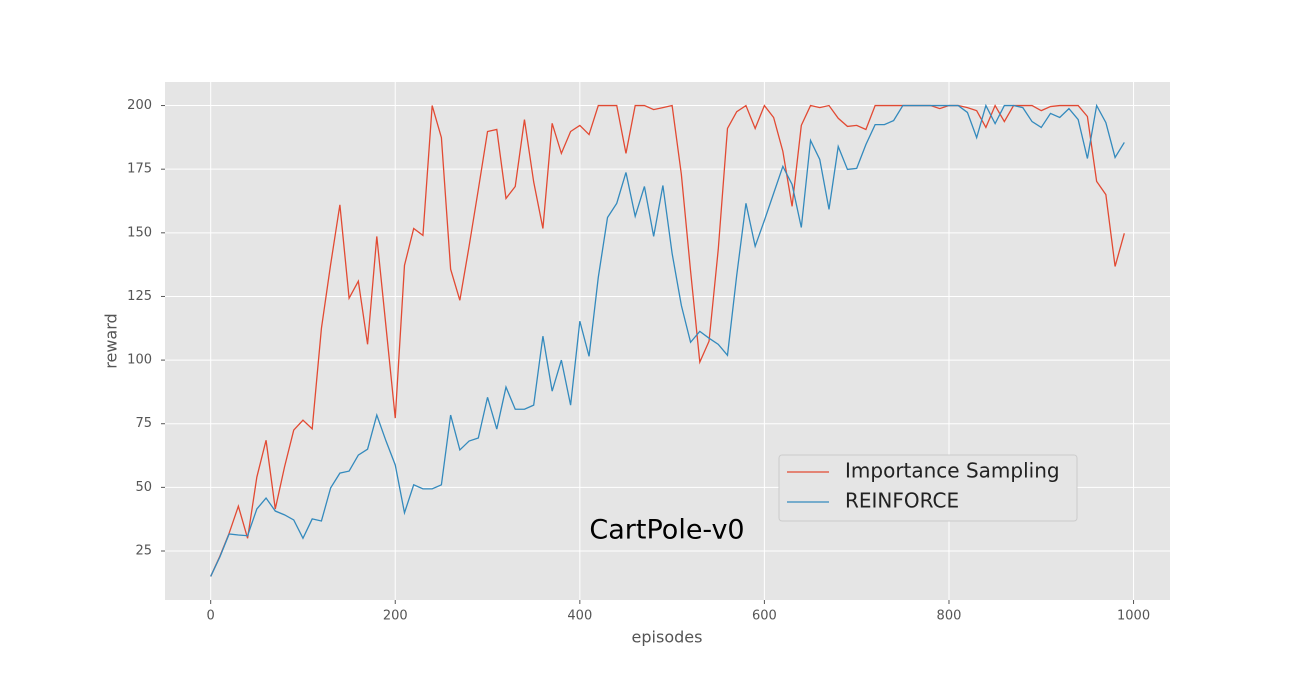  I want to click on x-axis-label: episodes, so click(667, 637).